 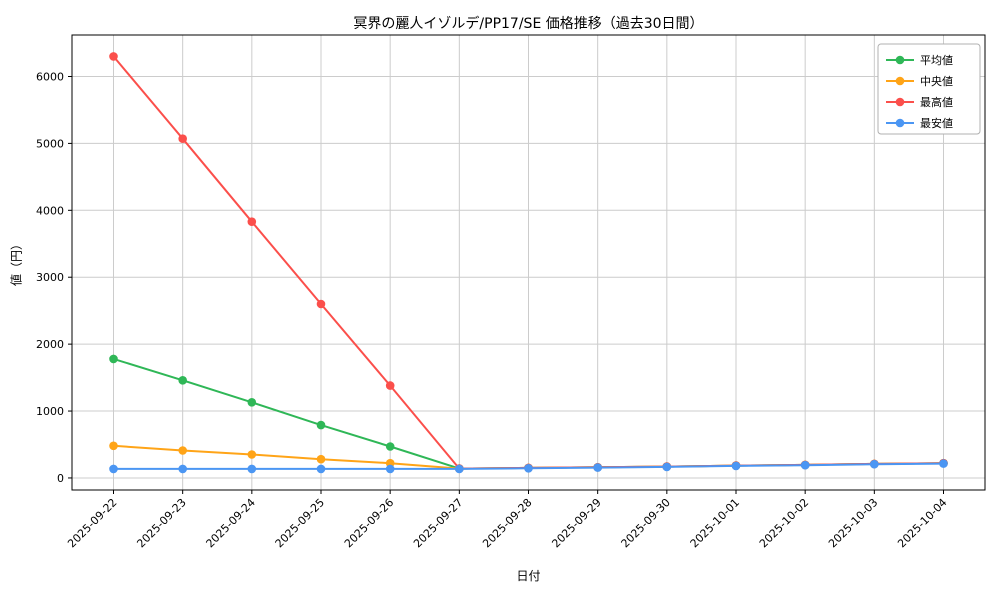 I want to click on y-tick-label: 1000, so click(x=50, y=411).